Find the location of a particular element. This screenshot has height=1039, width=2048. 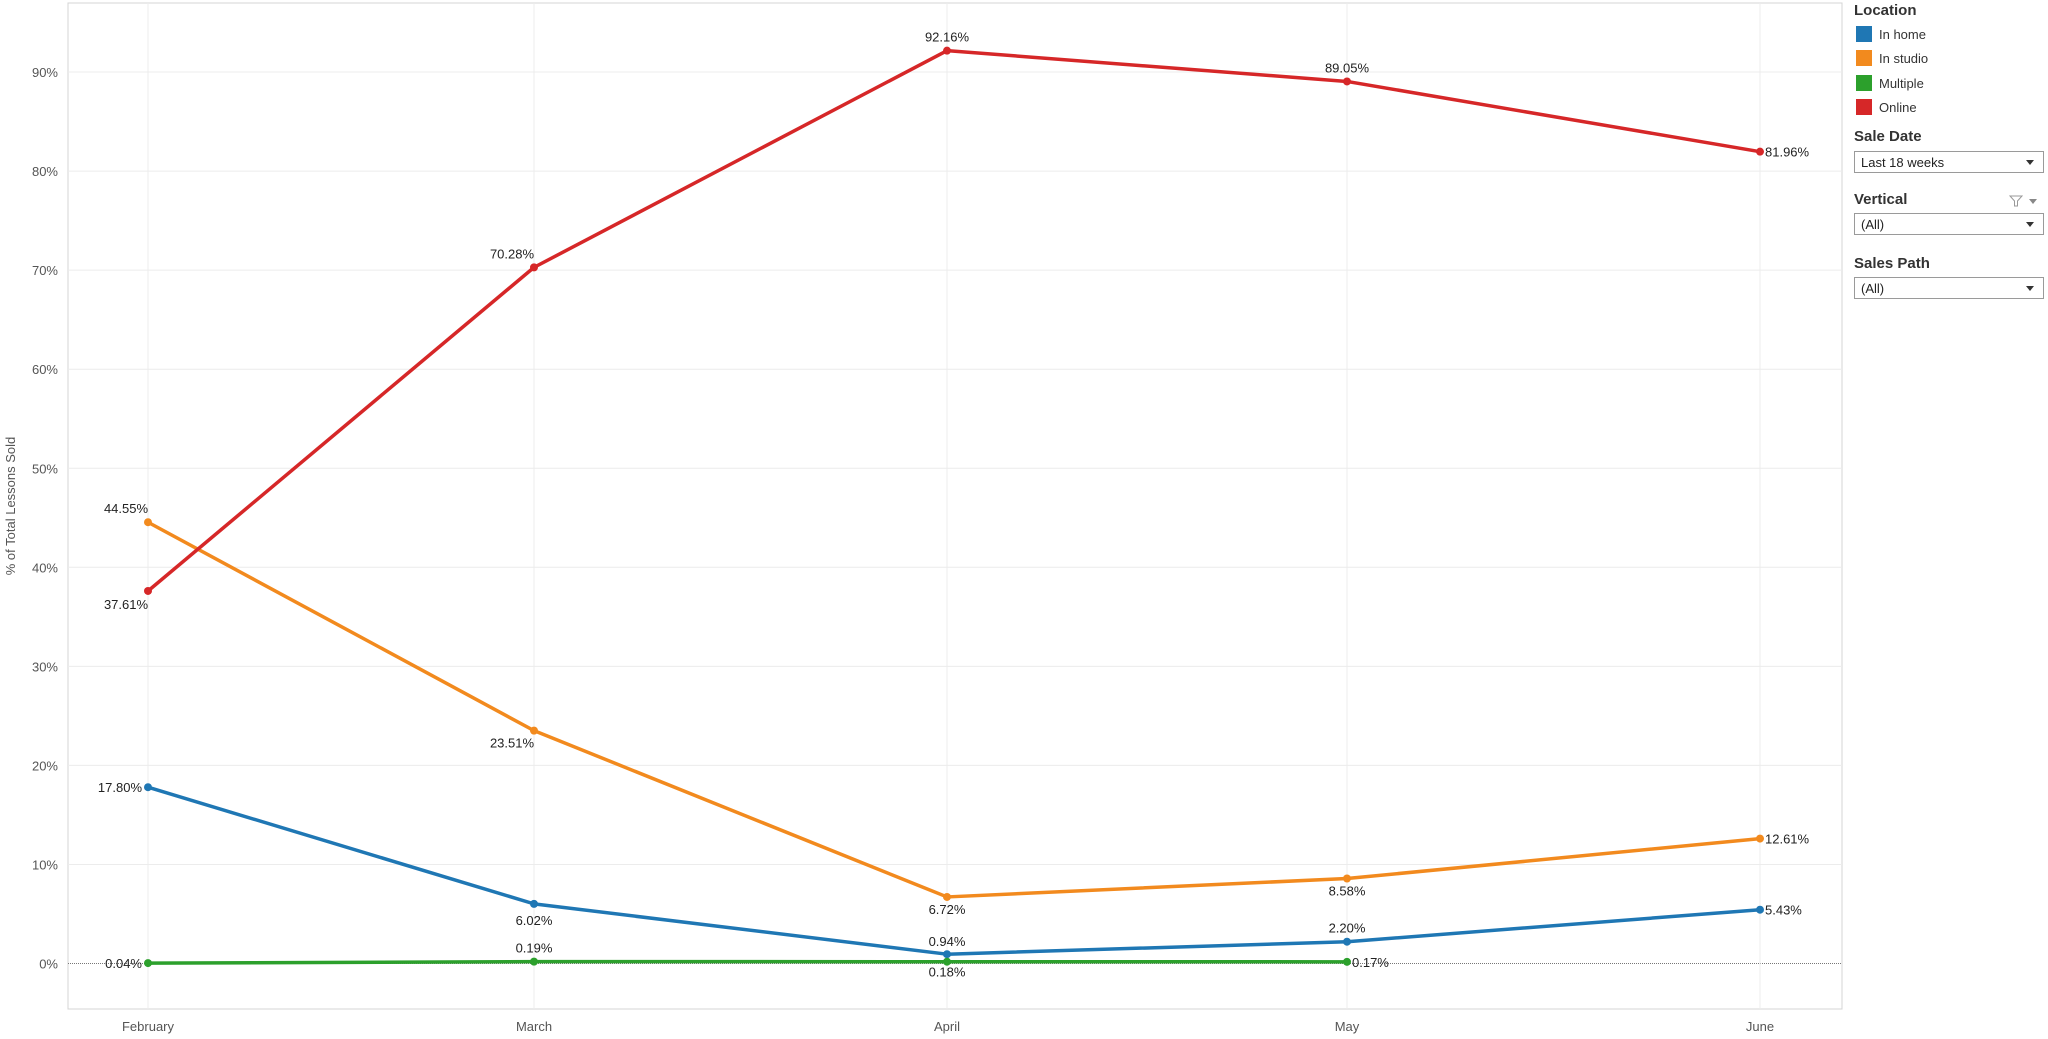

sales-path-title: Sales Path is located at coordinates (1892, 263).